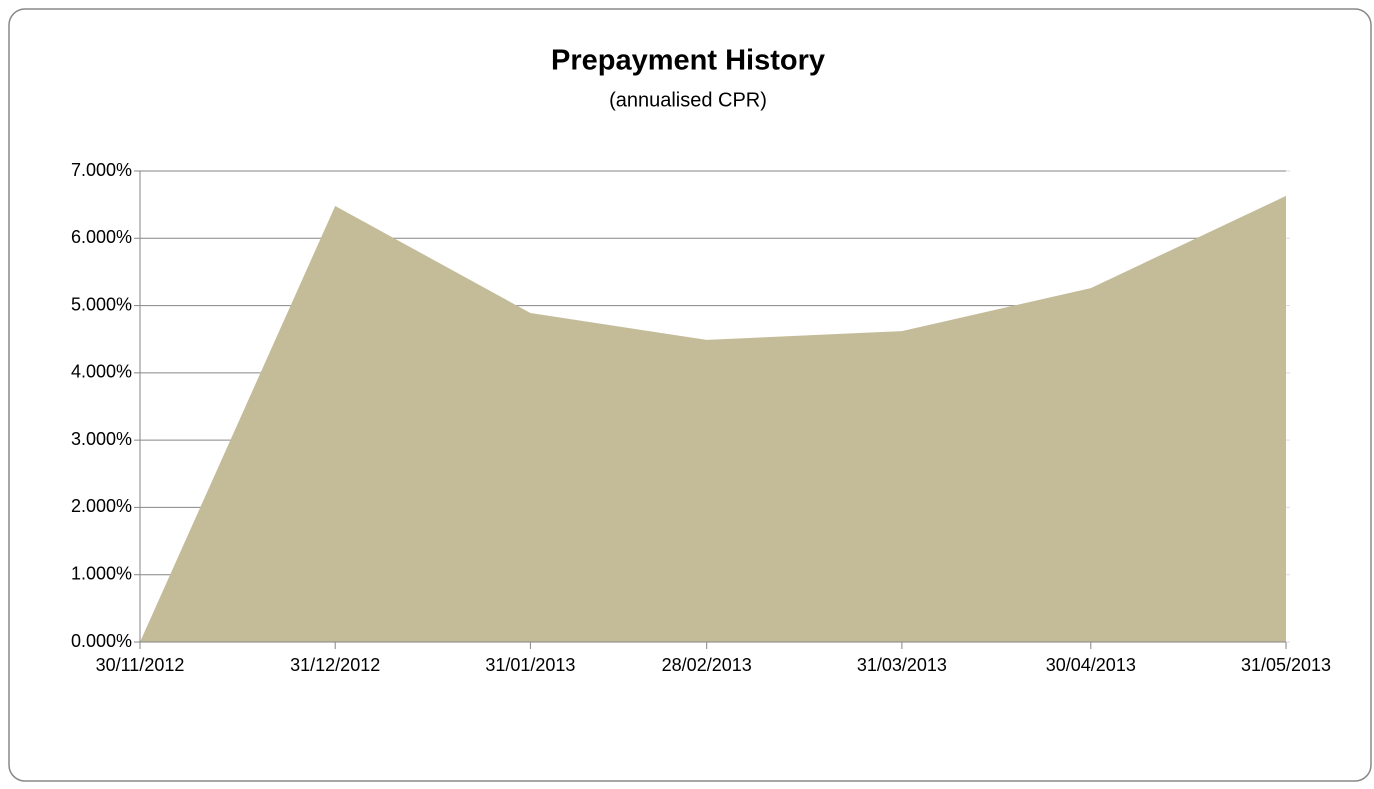  I want to click on chart-subtitle: (annualised CPR), so click(688, 100).